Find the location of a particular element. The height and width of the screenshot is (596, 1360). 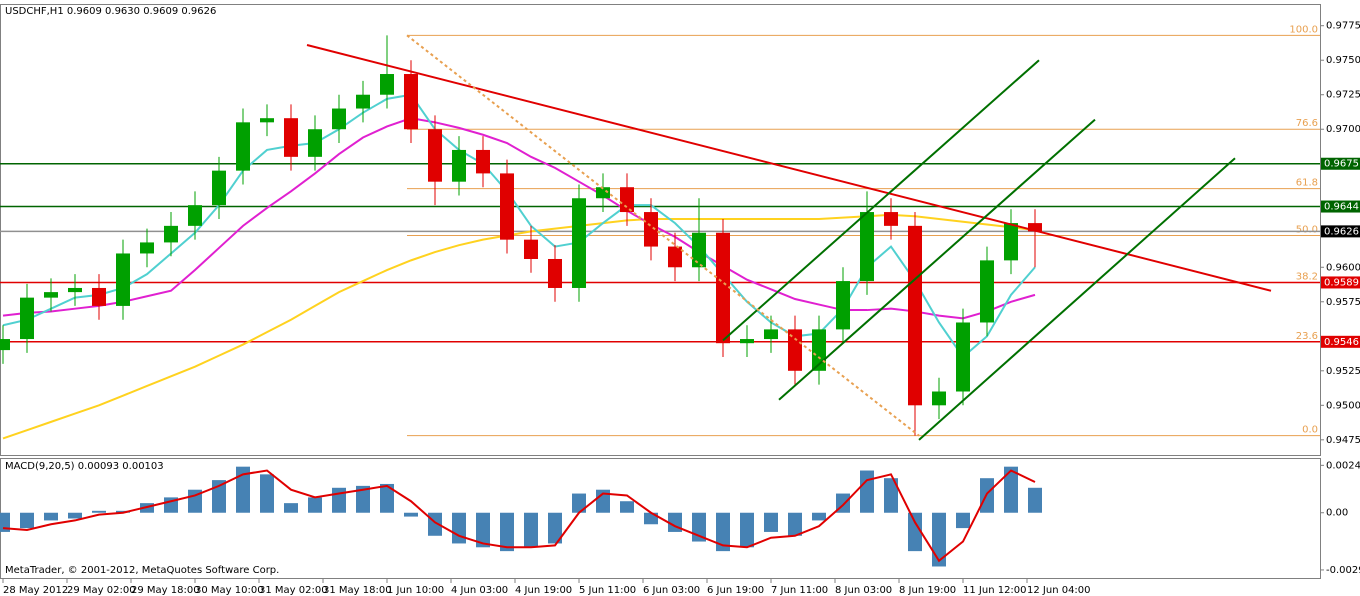

fib-label: 38.2 is located at coordinates (1307, 276).